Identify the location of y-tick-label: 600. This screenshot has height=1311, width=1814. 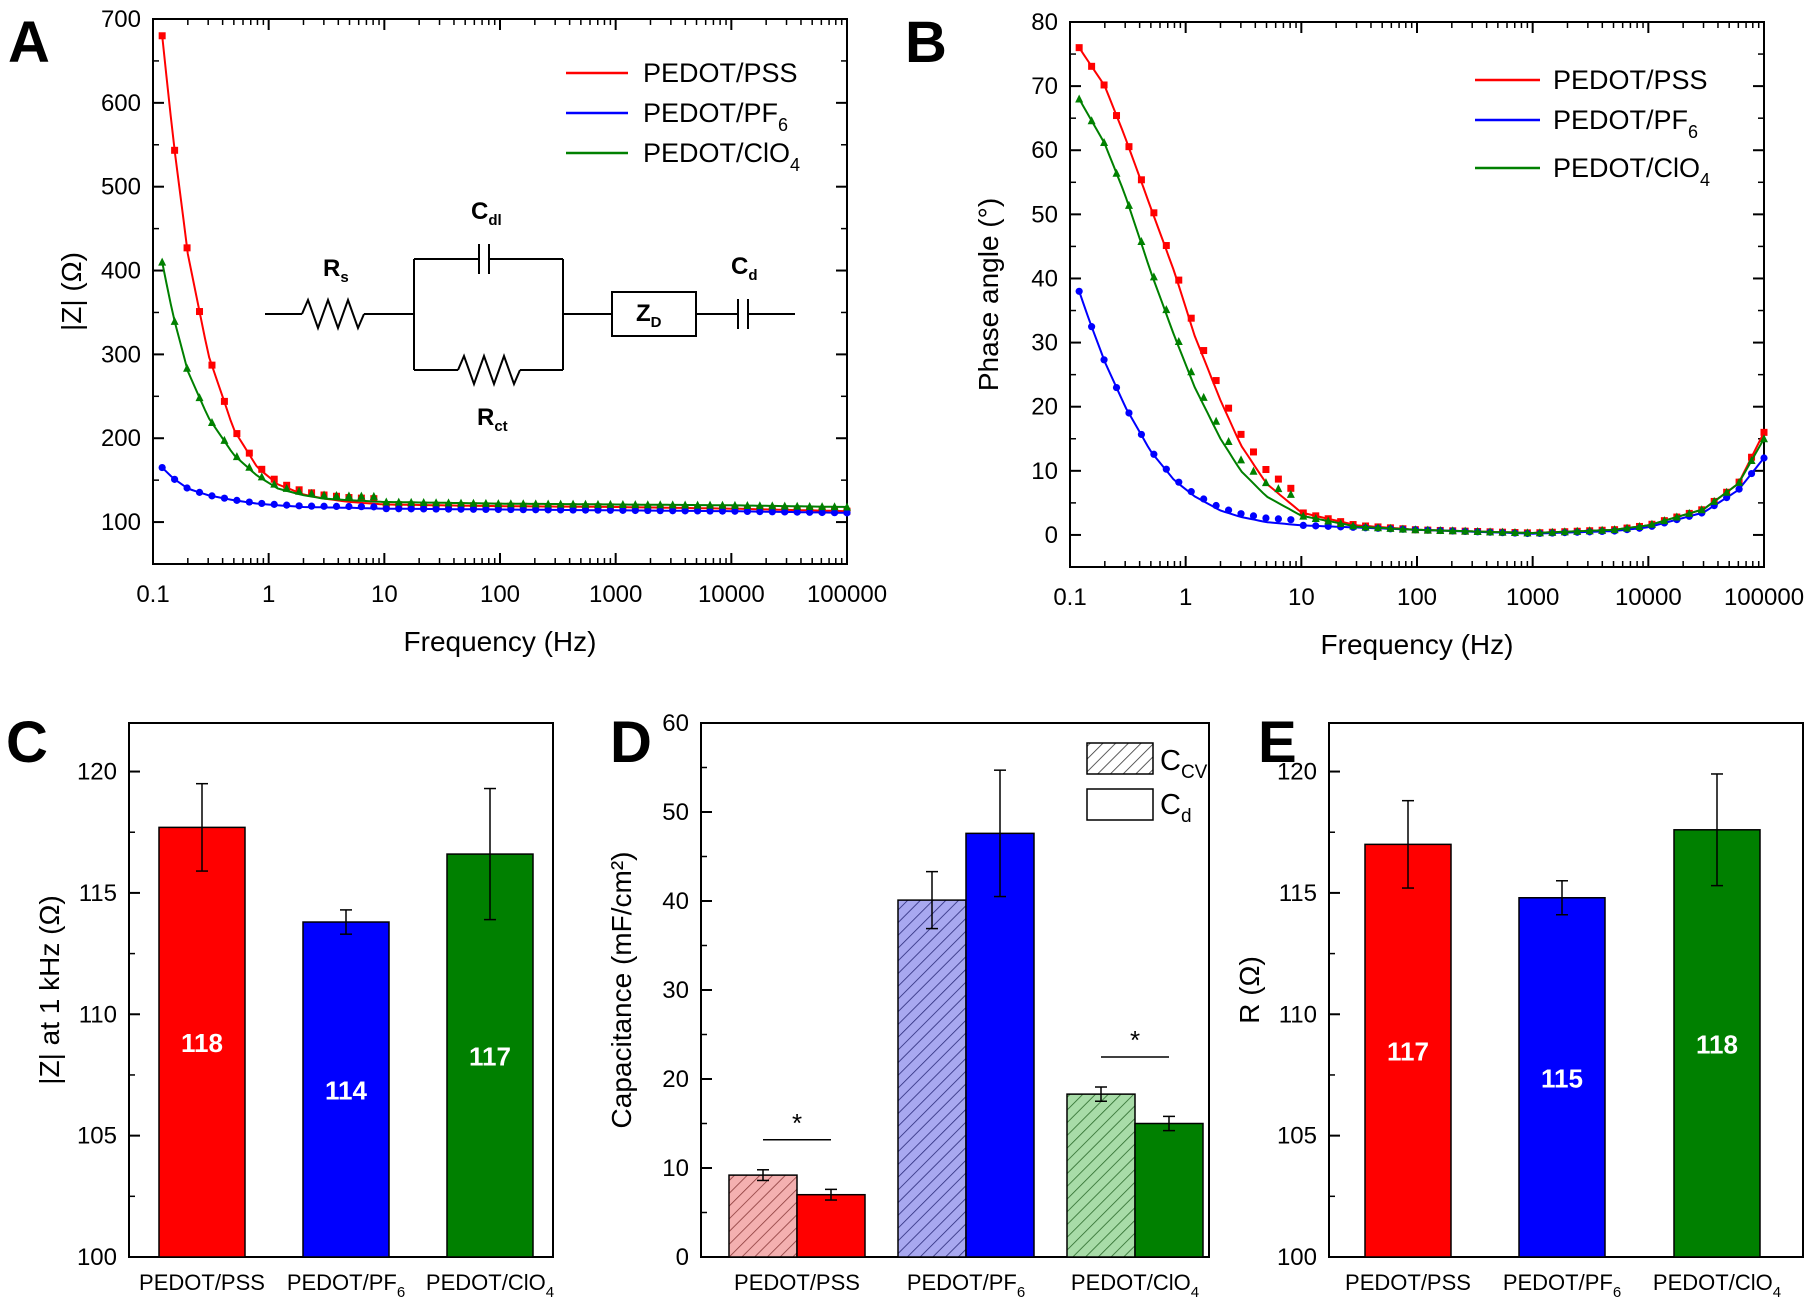
(121, 103).